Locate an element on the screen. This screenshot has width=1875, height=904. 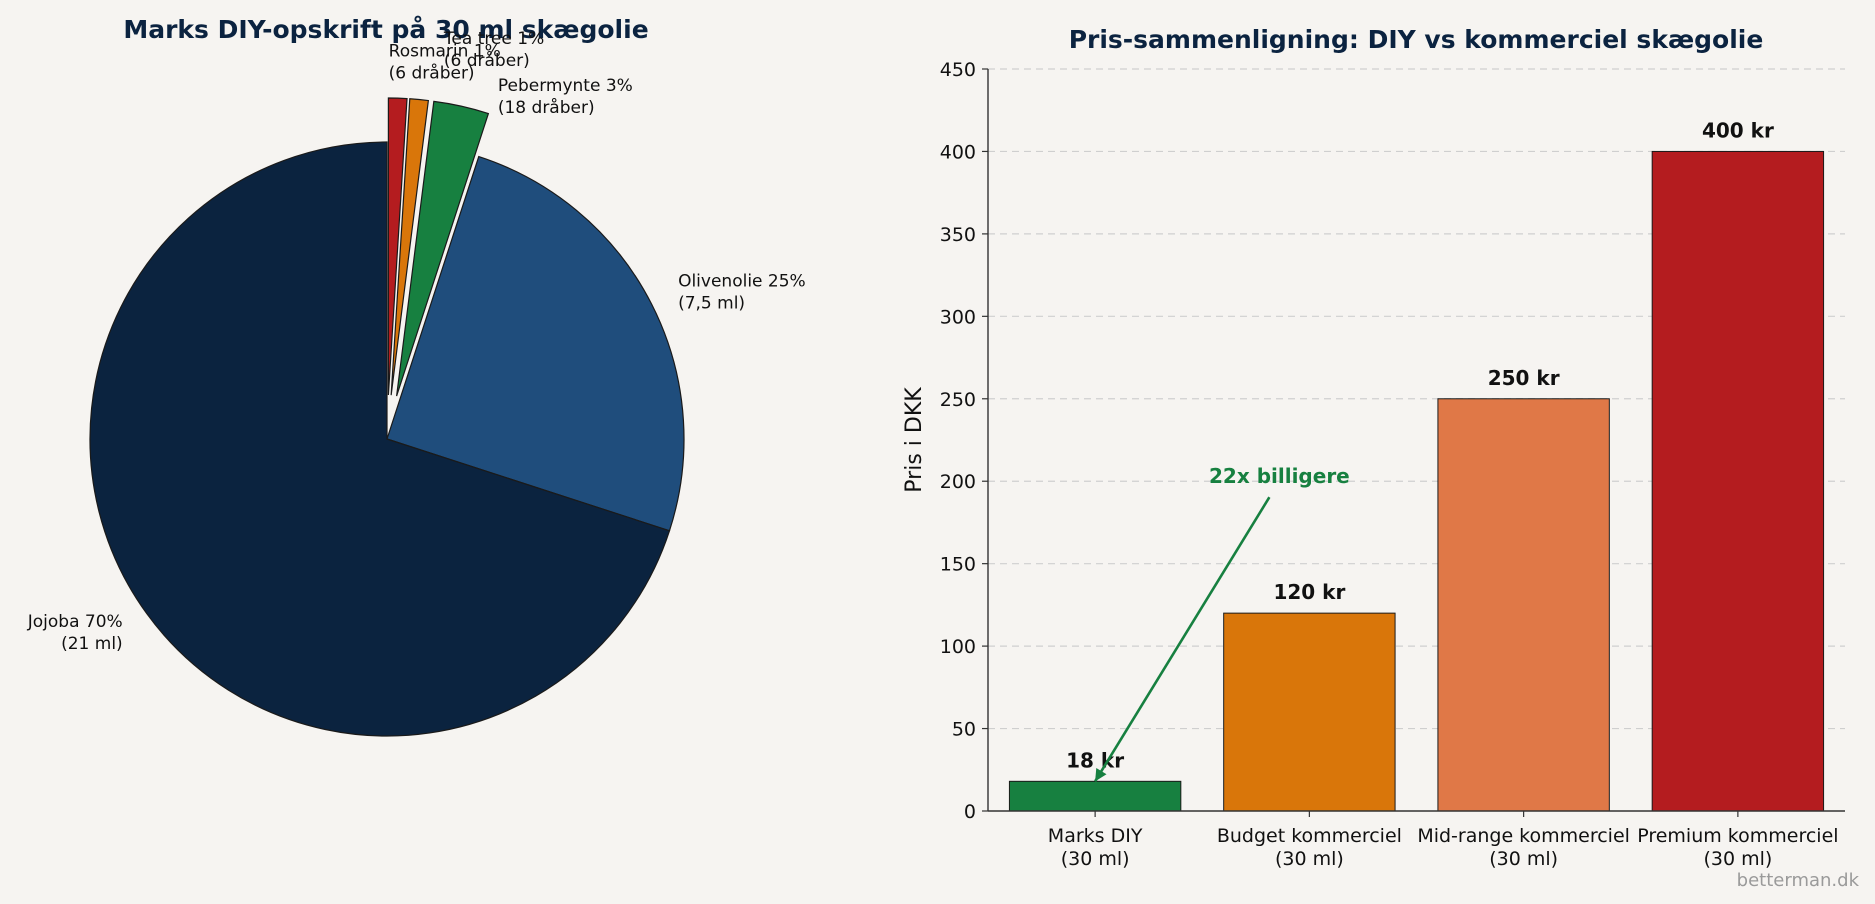
y-tick-label: 450 is located at coordinates (958, 70).